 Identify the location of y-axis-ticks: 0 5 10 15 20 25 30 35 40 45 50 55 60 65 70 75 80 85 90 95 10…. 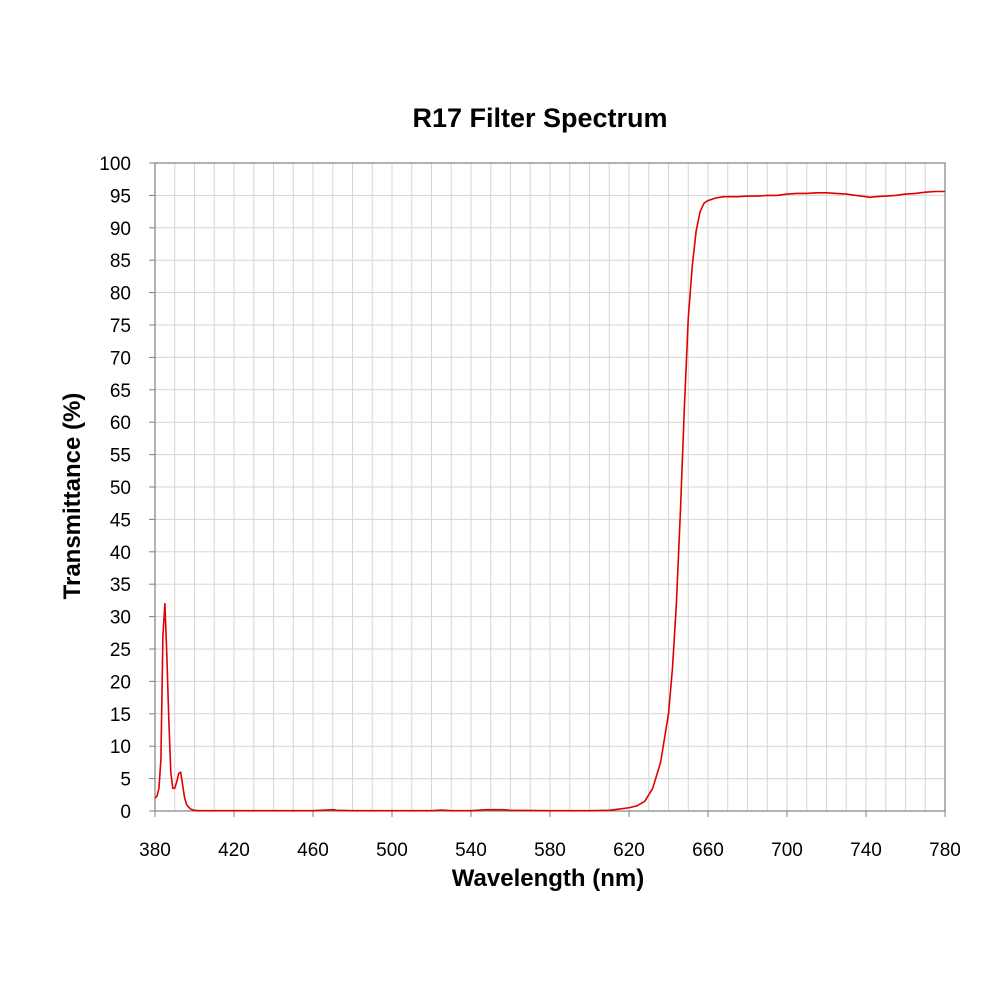
(127, 488).